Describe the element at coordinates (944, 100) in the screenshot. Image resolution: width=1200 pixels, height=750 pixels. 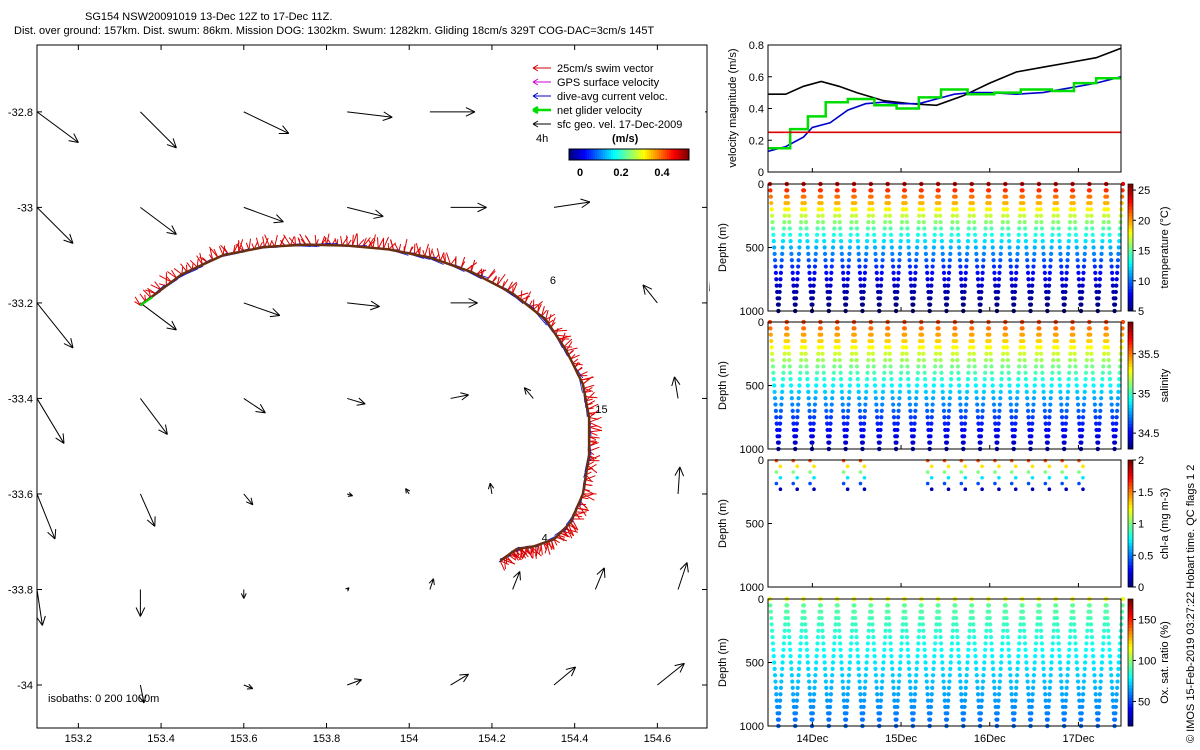
I see `velocity-lines` at that location.